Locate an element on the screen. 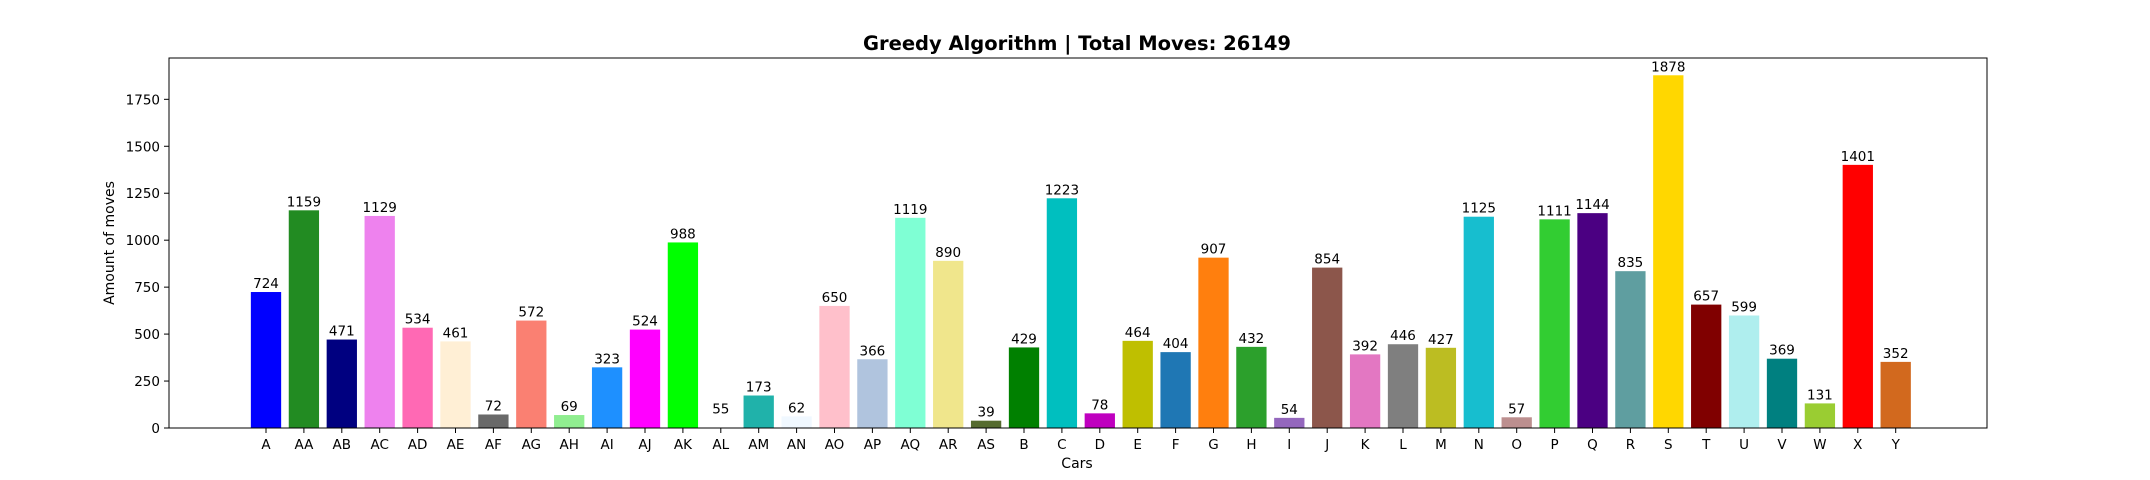 This screenshot has width=2150, height=480. x-tick-label-as: AS is located at coordinates (986, 445).